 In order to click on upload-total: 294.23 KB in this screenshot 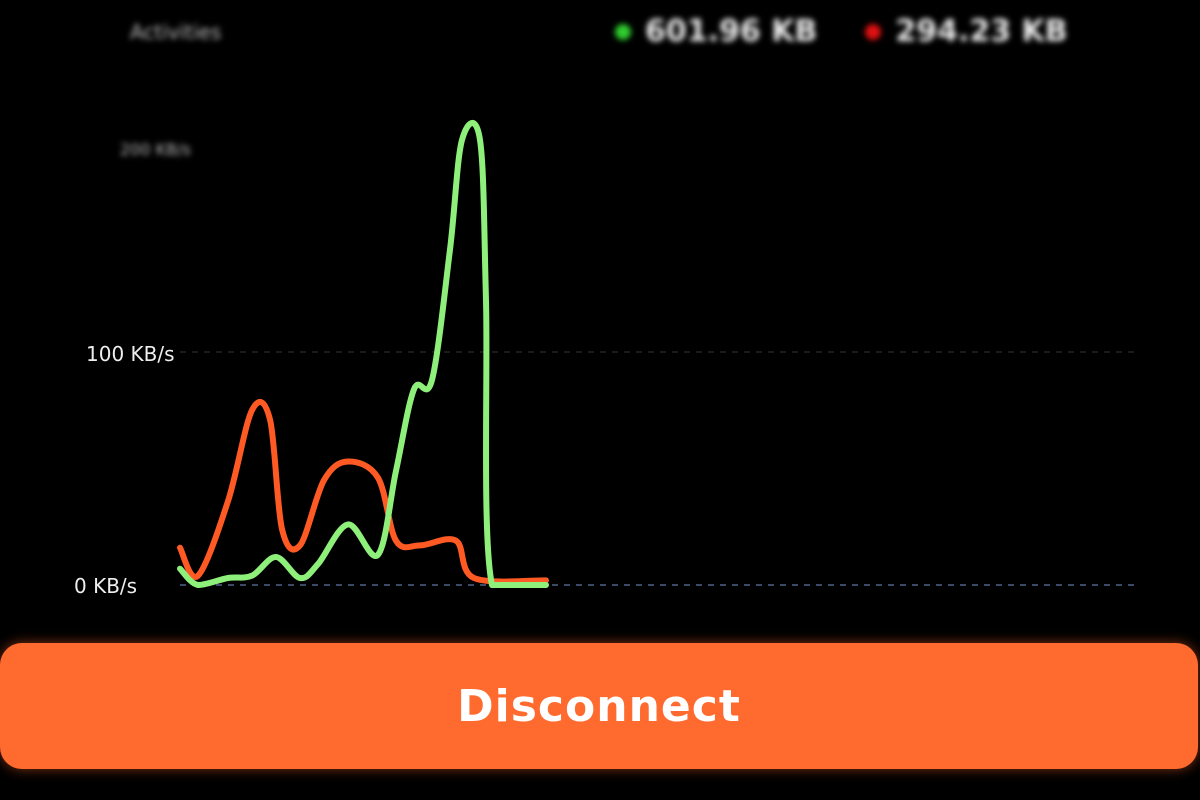, I will do `click(981, 31)`.